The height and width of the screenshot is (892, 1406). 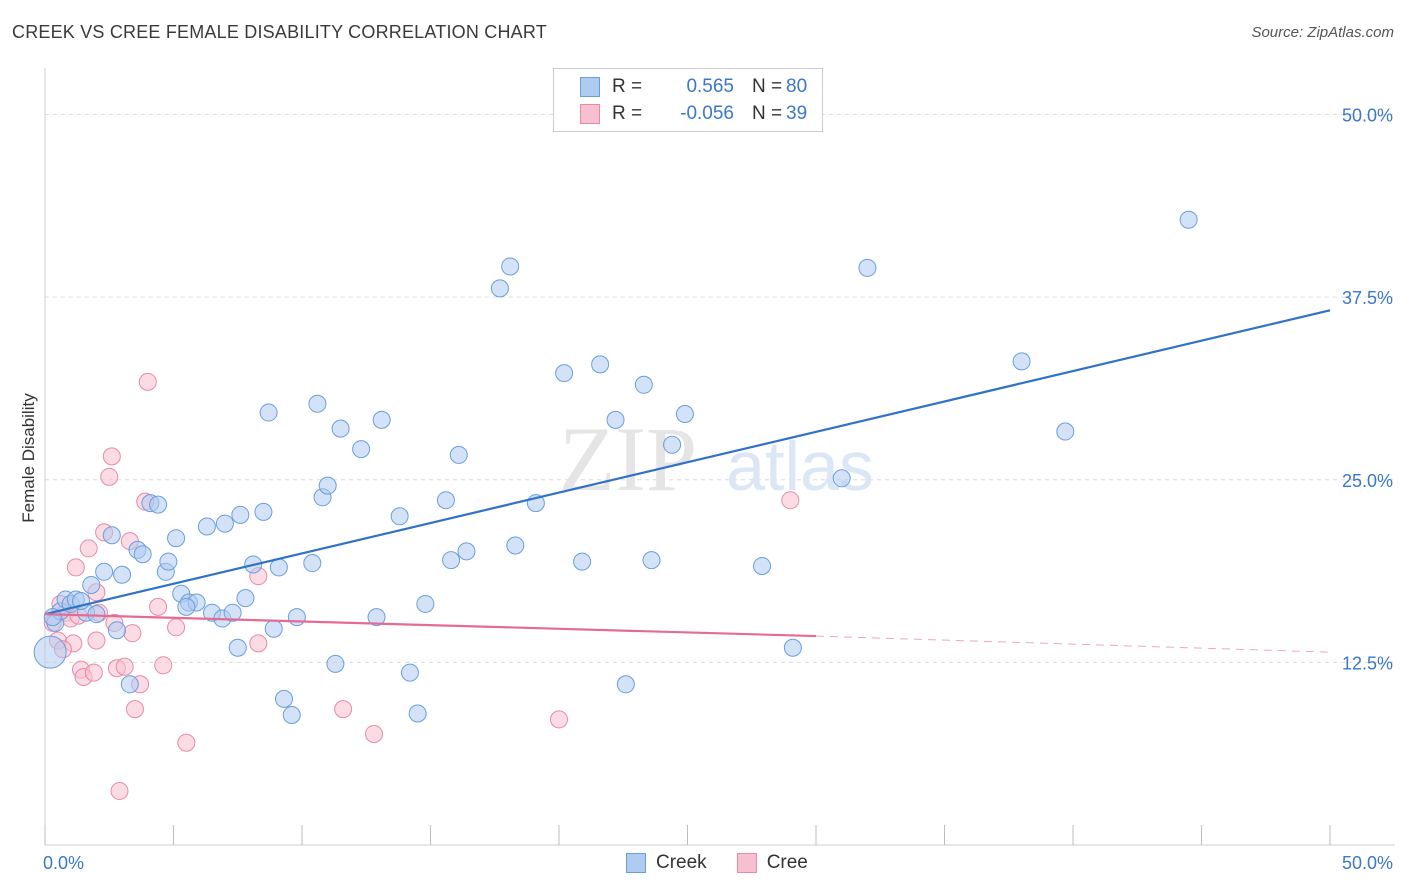 What do you see at coordinates (797, 113) in the screenshot?
I see `legend-n-value: 39` at bounding box center [797, 113].